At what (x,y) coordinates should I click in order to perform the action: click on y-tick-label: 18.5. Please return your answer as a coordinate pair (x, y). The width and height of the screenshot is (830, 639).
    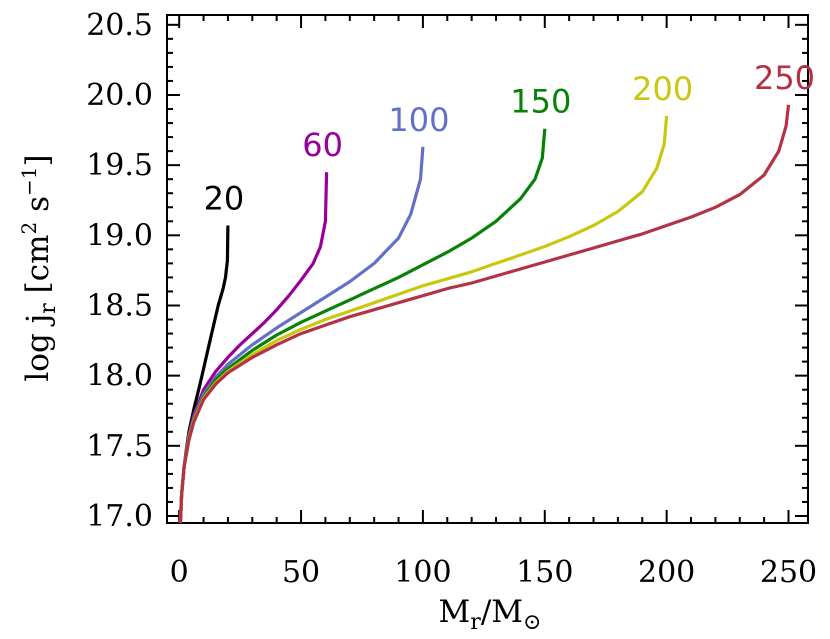
    Looking at the image, I should click on (119, 305).